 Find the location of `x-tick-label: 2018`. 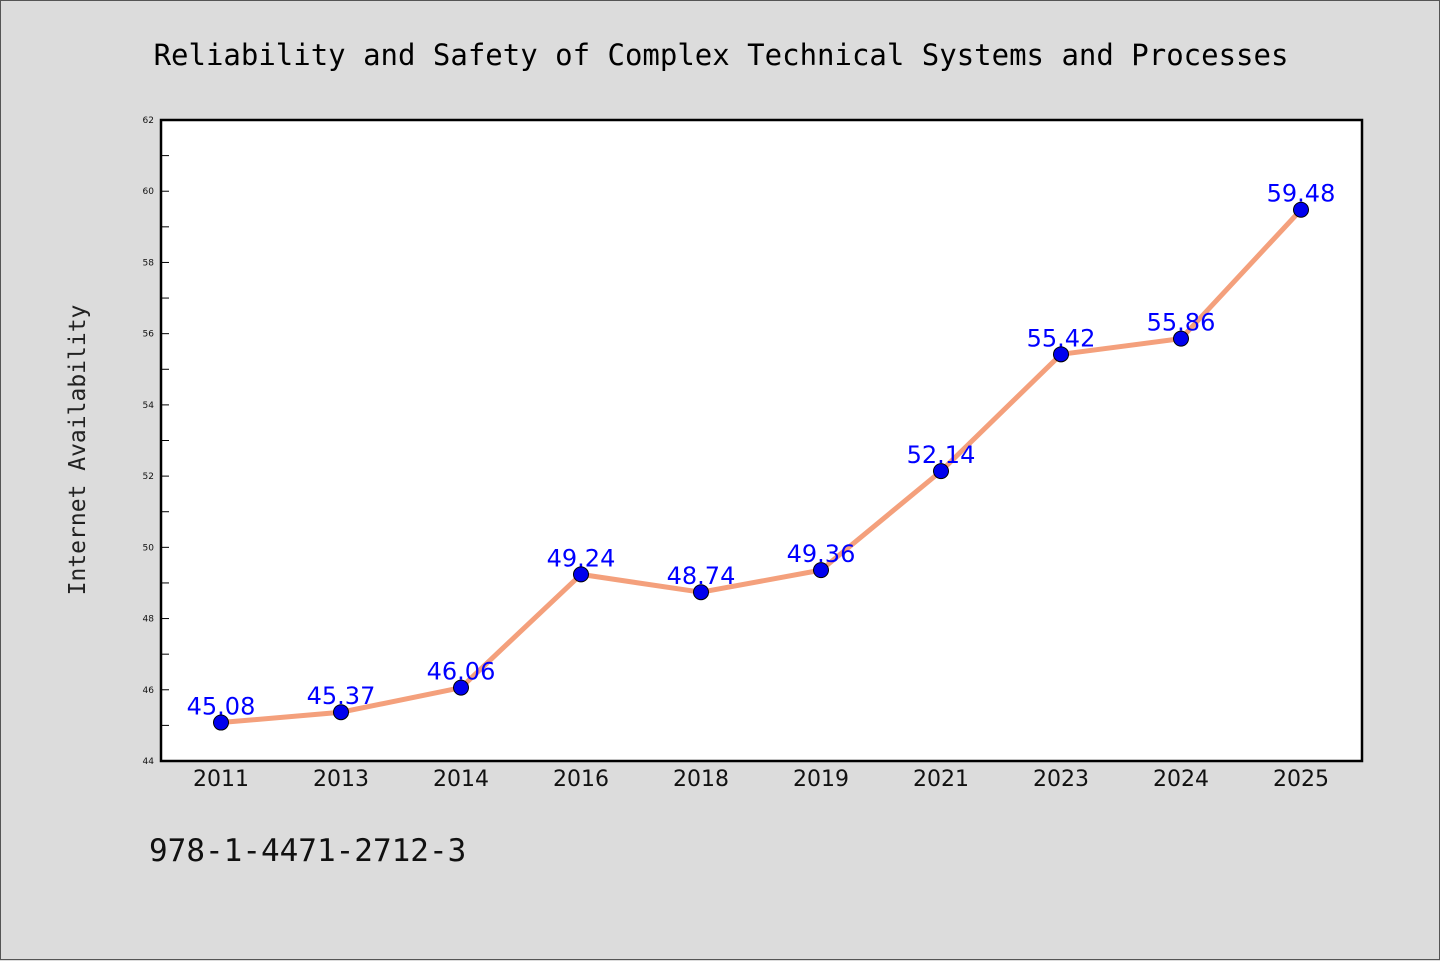

x-tick-label: 2018 is located at coordinates (701, 779).